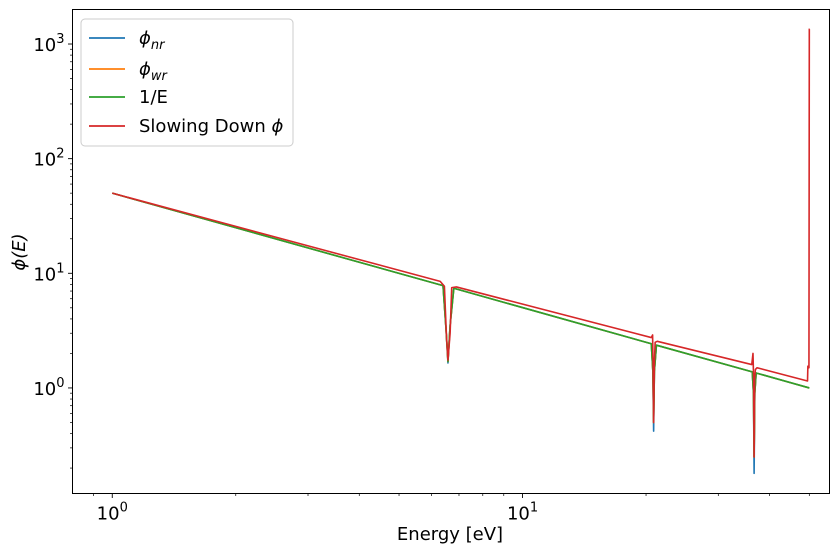 This screenshot has width=839, height=551. What do you see at coordinates (60, 268) in the screenshot?
I see `y-tick-exponent: 1` at bounding box center [60, 268].